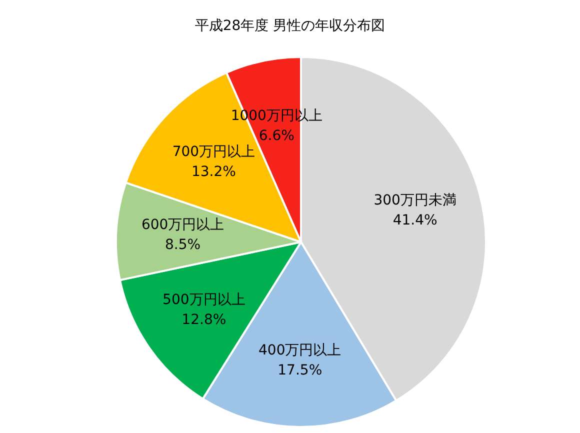 This screenshot has height=433, width=580. I want to click on slice-label: 400万円以上, so click(300, 350).